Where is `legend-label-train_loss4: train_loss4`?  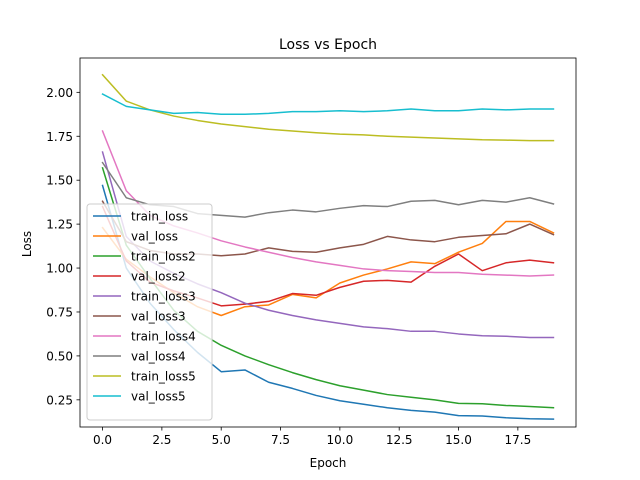
legend-label-train_loss4: train_loss4 is located at coordinates (163, 337).